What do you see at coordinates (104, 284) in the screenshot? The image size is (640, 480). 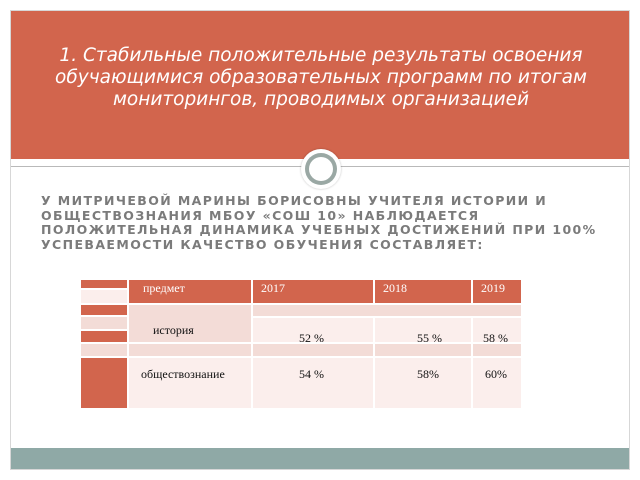 I see `table-gutter-top` at bounding box center [104, 284].